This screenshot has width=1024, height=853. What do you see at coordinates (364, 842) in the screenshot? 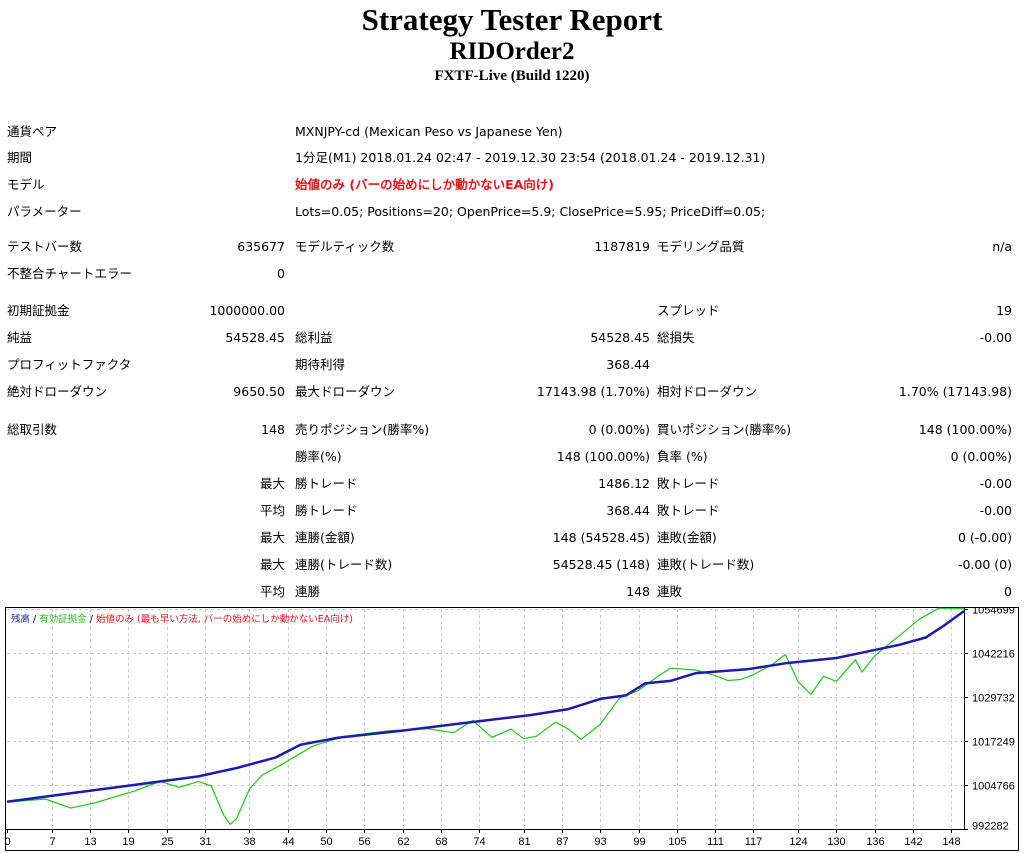
I see `x-tick-label: 56` at bounding box center [364, 842].